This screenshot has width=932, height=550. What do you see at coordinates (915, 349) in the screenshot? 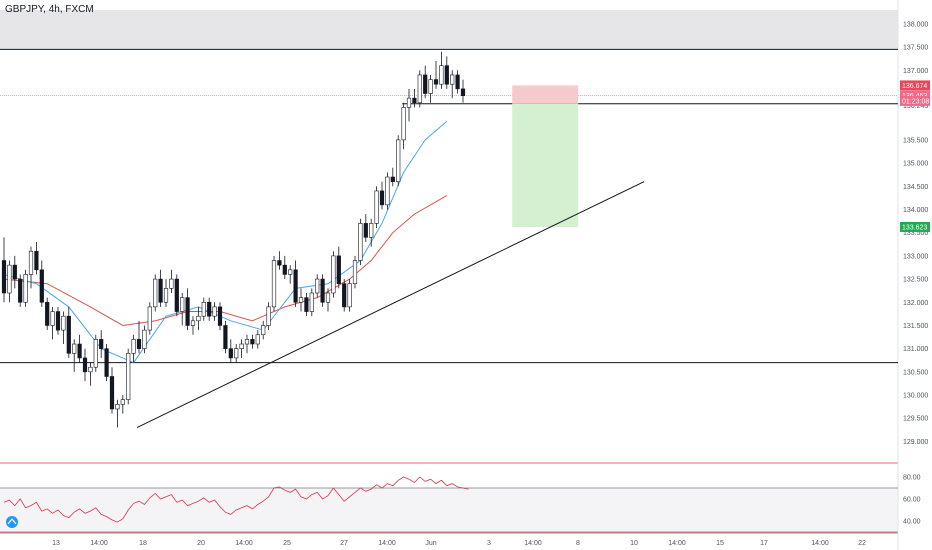
I see `price-axis-tick: 131.000` at bounding box center [915, 349].